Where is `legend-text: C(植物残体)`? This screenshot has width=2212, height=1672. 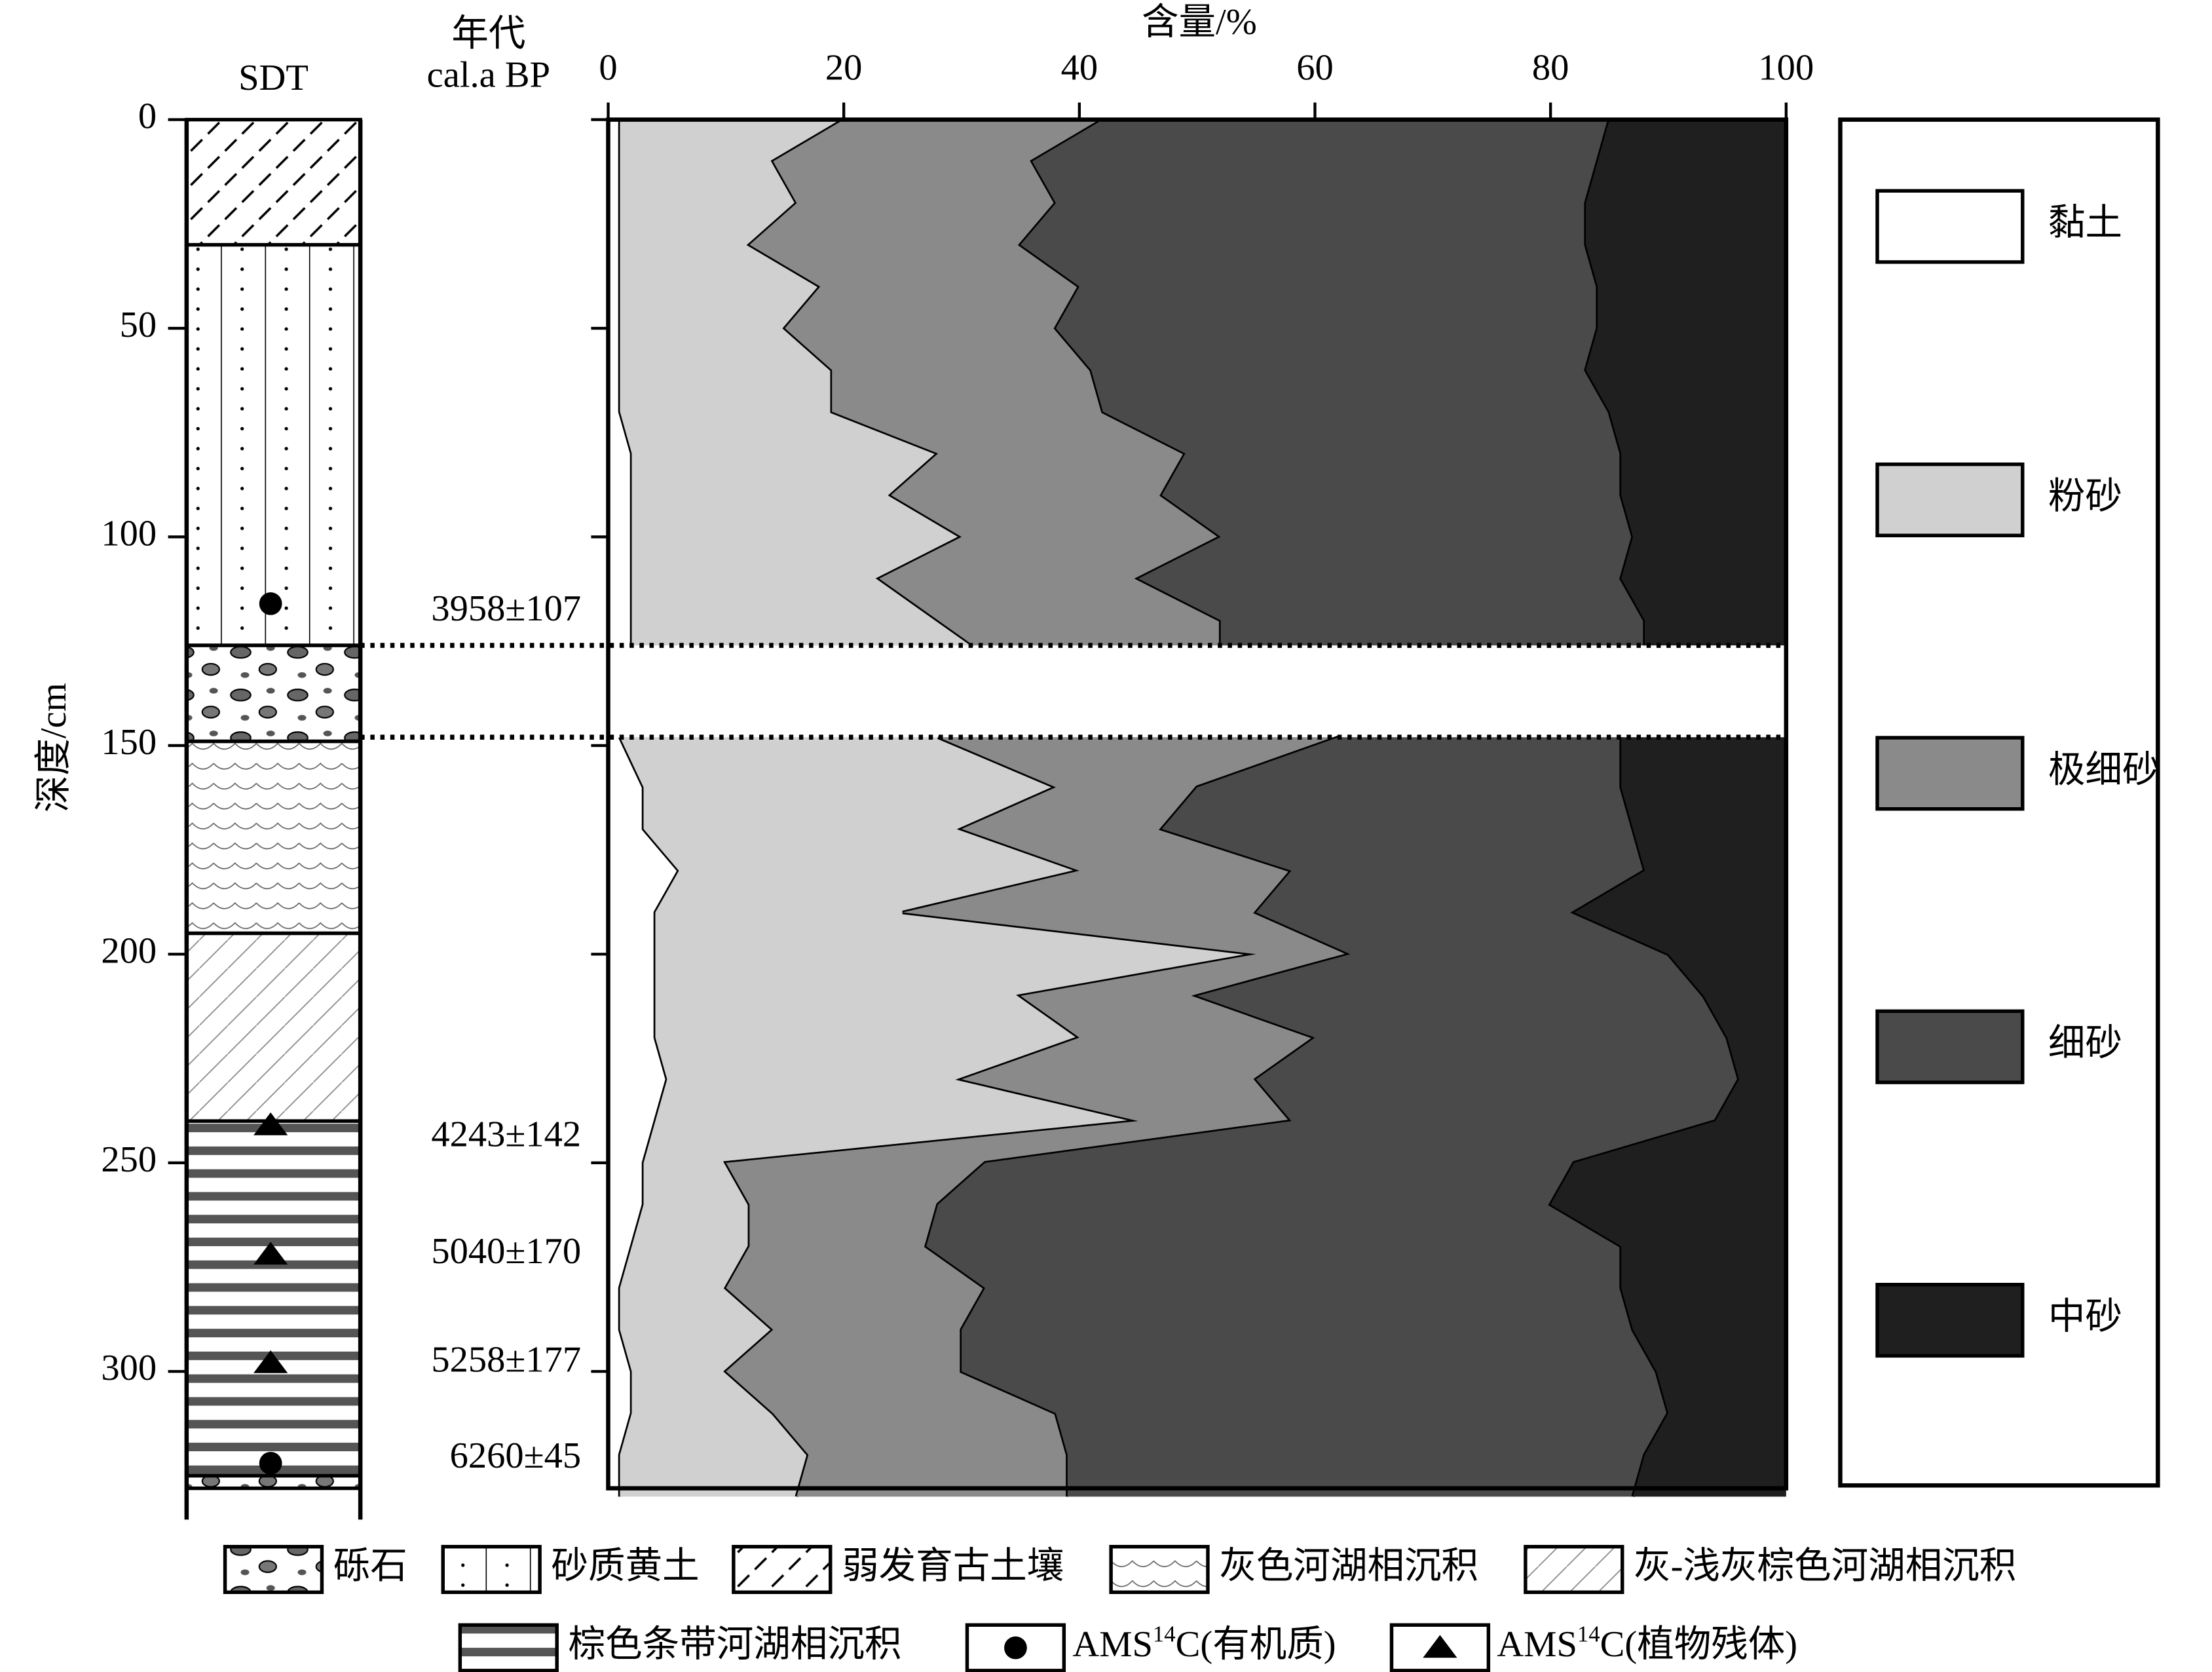
legend-text: C(植物残体) is located at coordinates (1698, 1644).